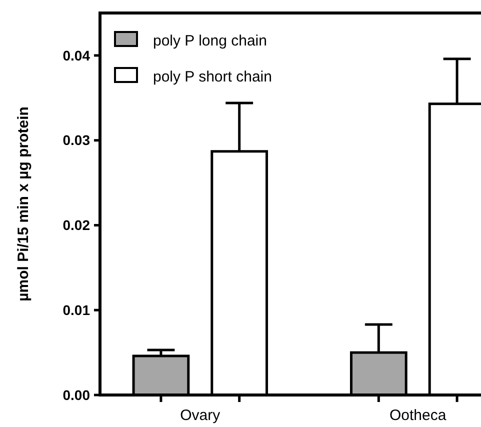 The width and height of the screenshot is (481, 427). What do you see at coordinates (200, 415) in the screenshot?
I see `x-tick-label: Ovary` at bounding box center [200, 415].